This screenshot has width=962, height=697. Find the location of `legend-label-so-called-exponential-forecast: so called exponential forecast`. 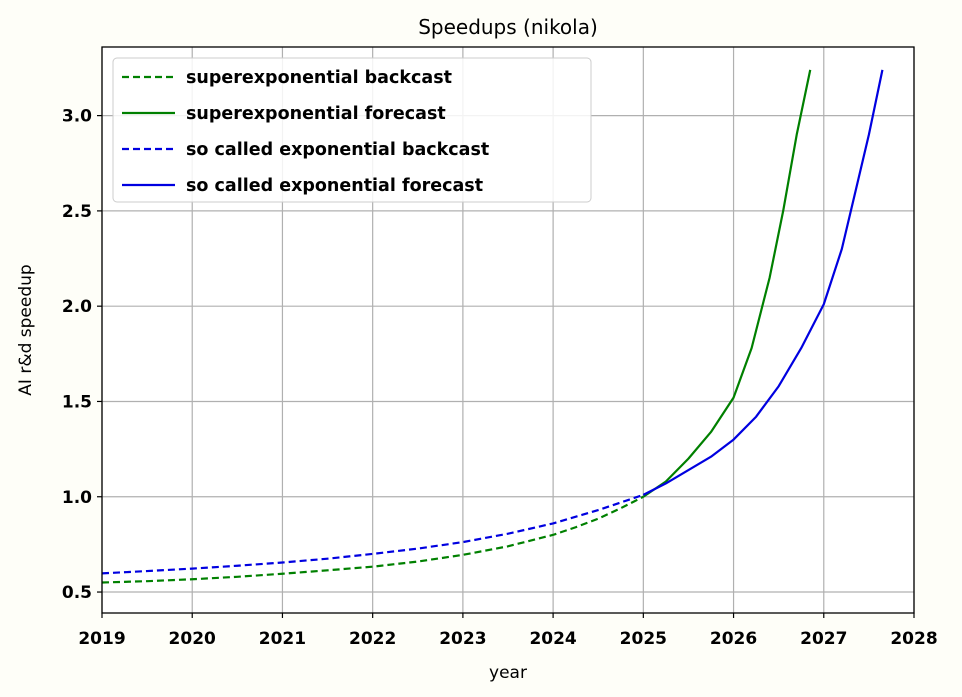

legend-label-so-called-exponential-forecast: so called exponential forecast is located at coordinates (334, 186).